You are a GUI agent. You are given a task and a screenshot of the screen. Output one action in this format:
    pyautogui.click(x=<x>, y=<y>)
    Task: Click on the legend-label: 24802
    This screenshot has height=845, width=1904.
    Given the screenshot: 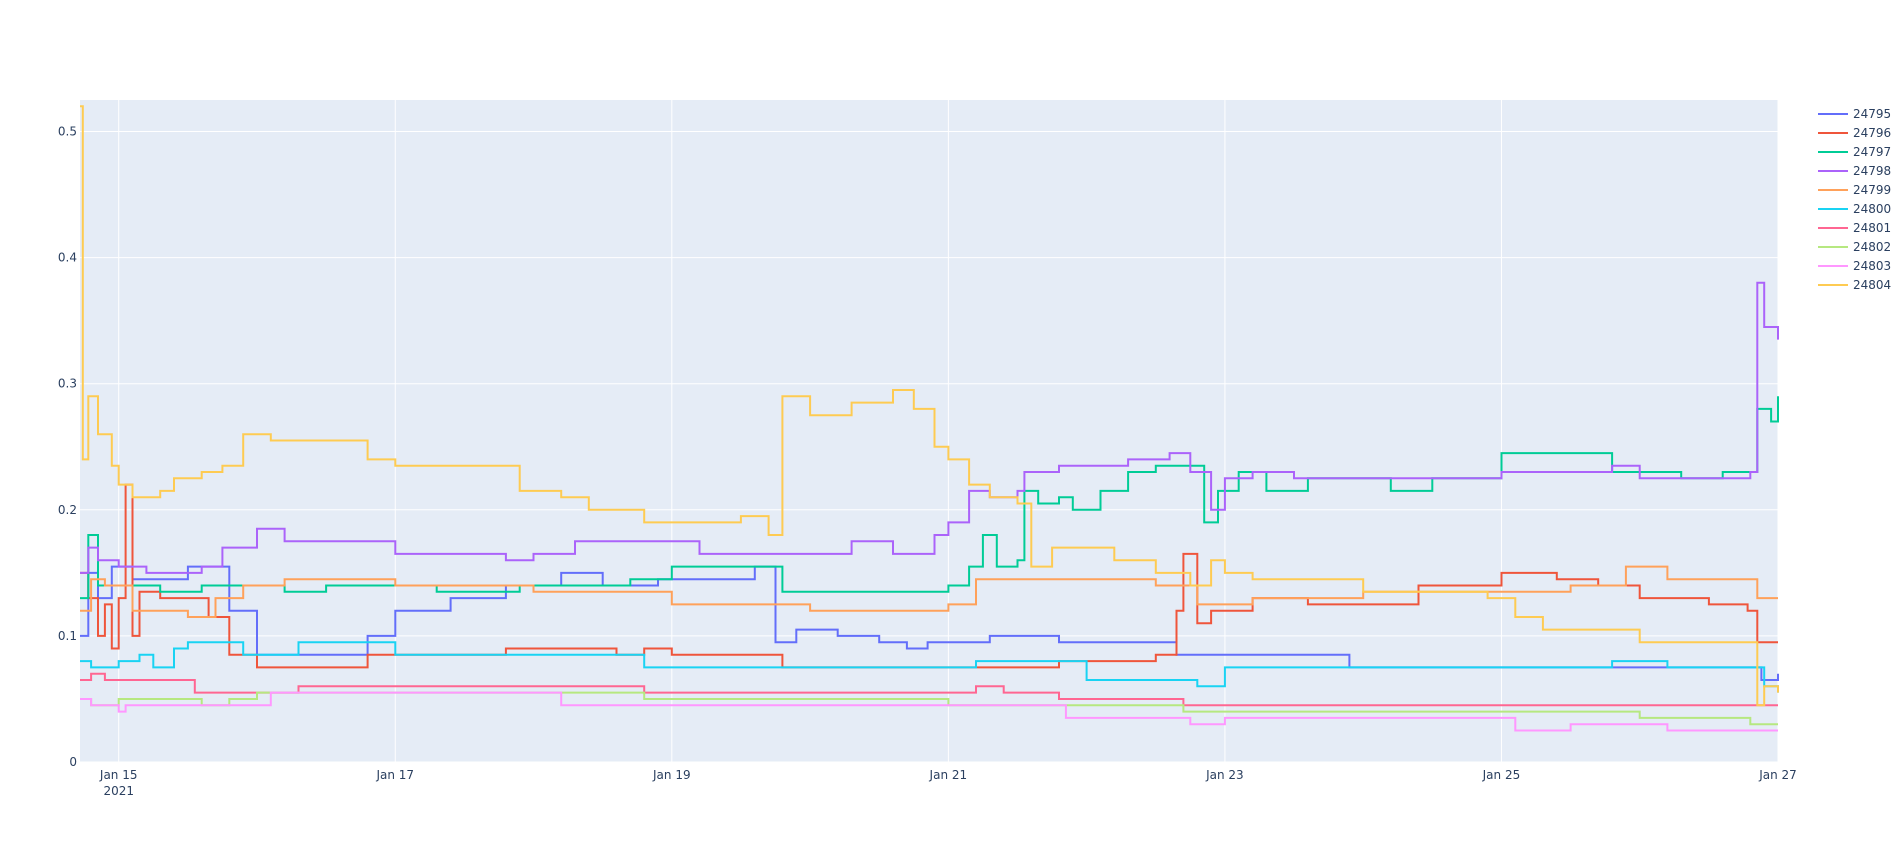 What is the action you would take?
    pyautogui.click(x=1872, y=247)
    